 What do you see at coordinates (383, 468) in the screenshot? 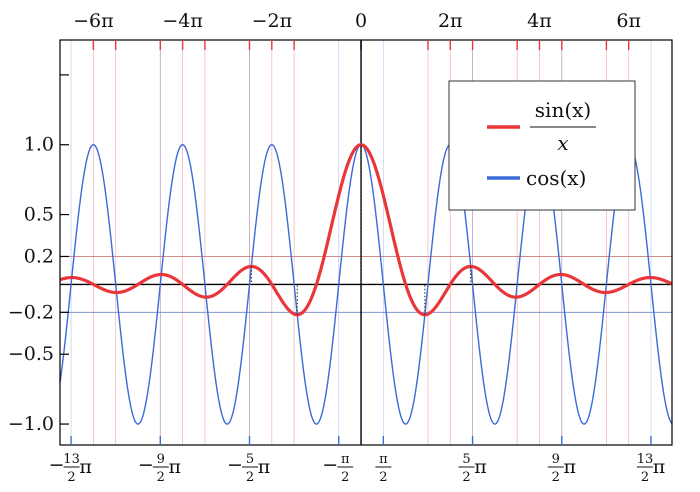
I see `bottom-tick-label-4: π2` at bounding box center [383, 468].